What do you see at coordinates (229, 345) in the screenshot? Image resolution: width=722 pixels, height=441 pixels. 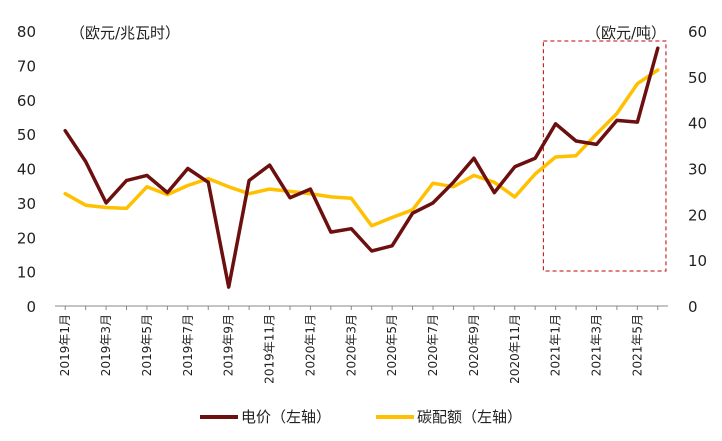 I see `x-tick-label: 2019年9月` at bounding box center [229, 345].